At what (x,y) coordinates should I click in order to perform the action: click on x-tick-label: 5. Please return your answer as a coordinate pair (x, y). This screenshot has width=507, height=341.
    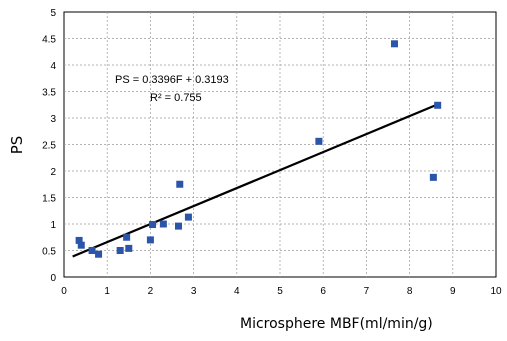
    Looking at the image, I should click on (280, 291).